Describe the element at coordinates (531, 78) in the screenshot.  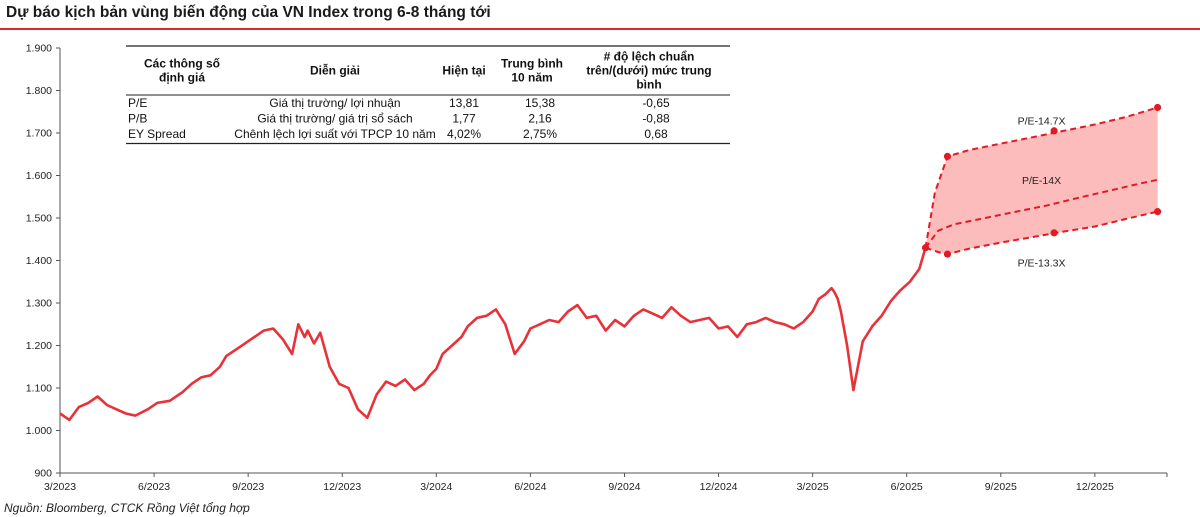
I see `table-header-cell: 10 năm` at that location.